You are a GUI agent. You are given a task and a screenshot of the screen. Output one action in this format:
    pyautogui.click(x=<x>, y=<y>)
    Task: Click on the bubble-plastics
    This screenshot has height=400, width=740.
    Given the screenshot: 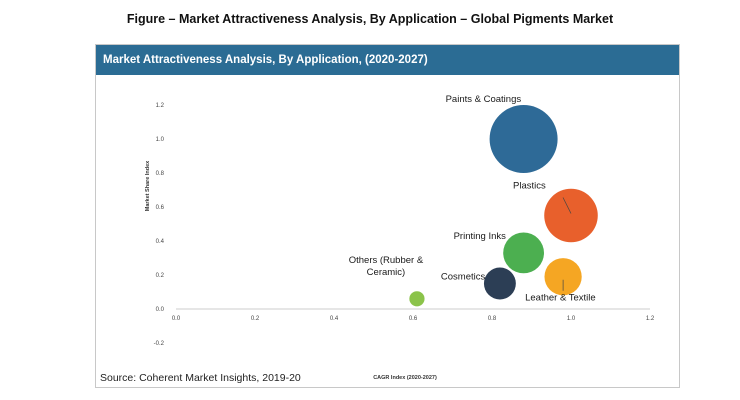 What is the action you would take?
    pyautogui.click(x=571, y=215)
    